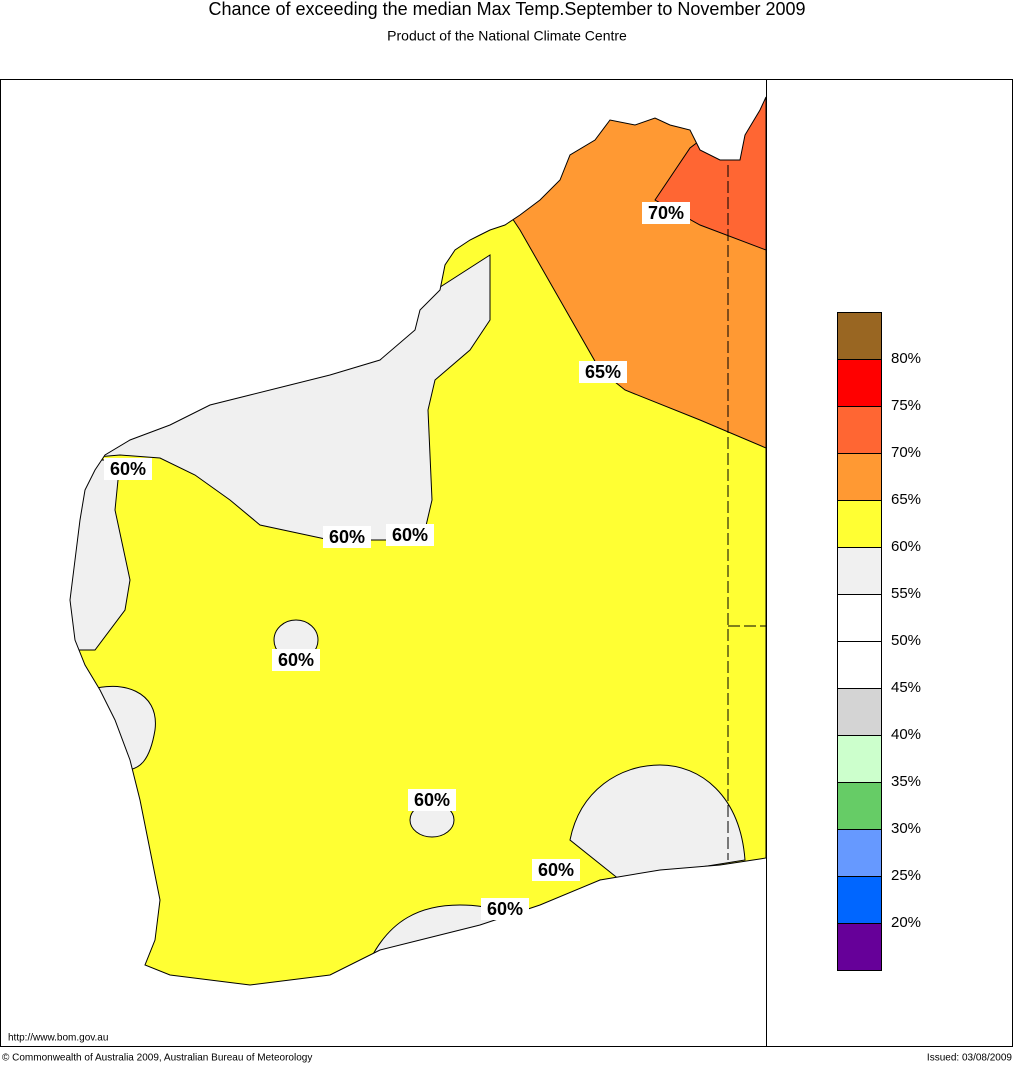 The width and height of the screenshot is (1014, 1066). Describe the element at coordinates (906, 875) in the screenshot. I see `legend-label: 25%` at that location.